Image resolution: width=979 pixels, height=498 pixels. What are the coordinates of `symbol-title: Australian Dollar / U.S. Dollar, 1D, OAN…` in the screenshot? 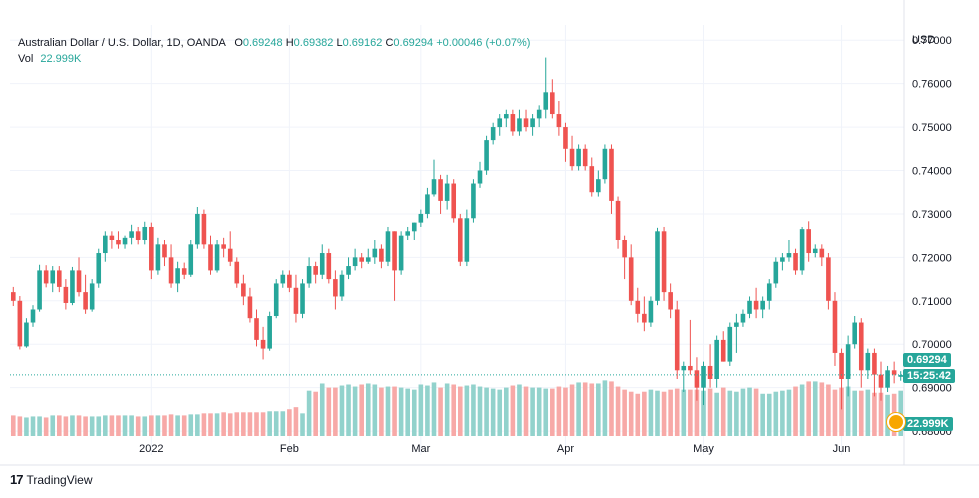 It's located at (122, 43).